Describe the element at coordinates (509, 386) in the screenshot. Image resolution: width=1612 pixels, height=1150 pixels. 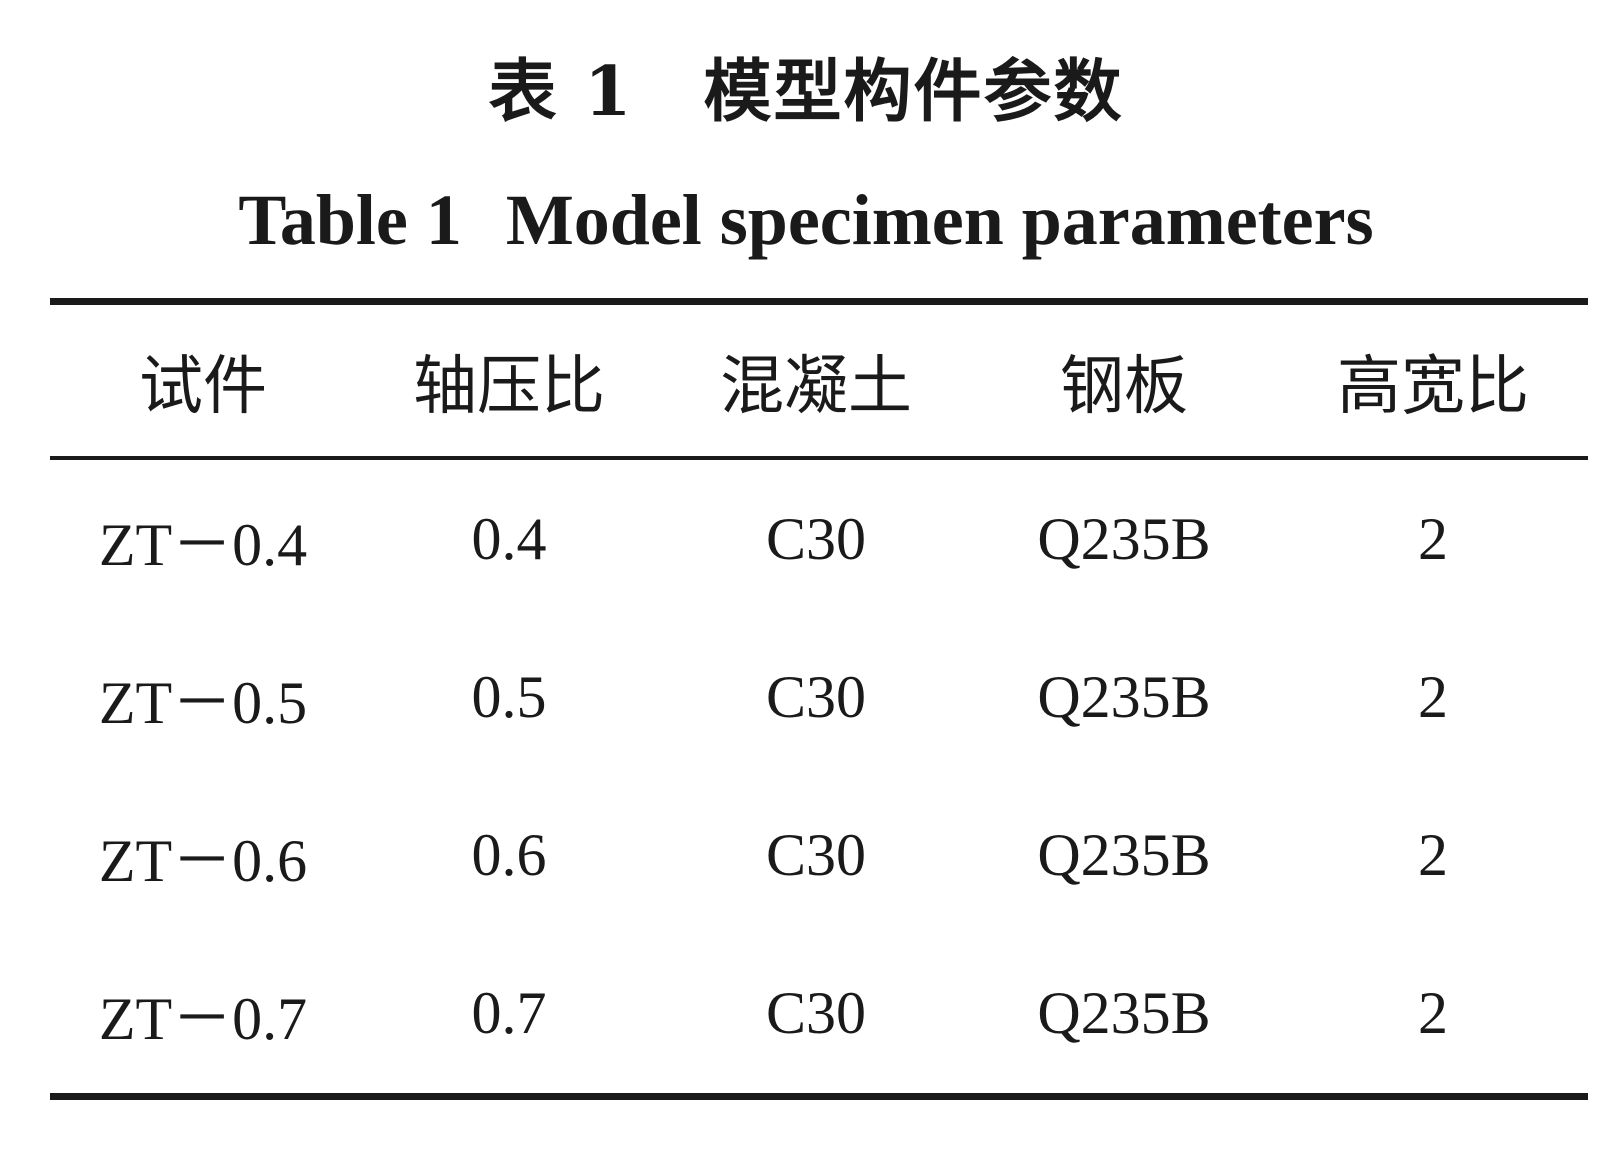
I see `header-axial-compression-ratio: 轴压比` at that location.